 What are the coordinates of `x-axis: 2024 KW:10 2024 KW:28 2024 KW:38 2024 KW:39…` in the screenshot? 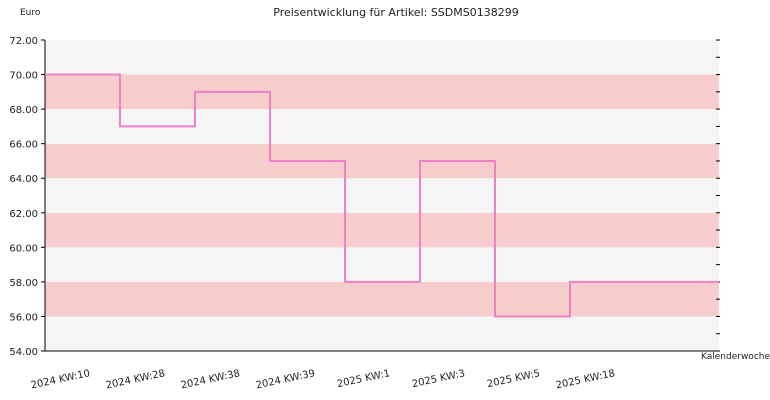 It's located at (374, 370).